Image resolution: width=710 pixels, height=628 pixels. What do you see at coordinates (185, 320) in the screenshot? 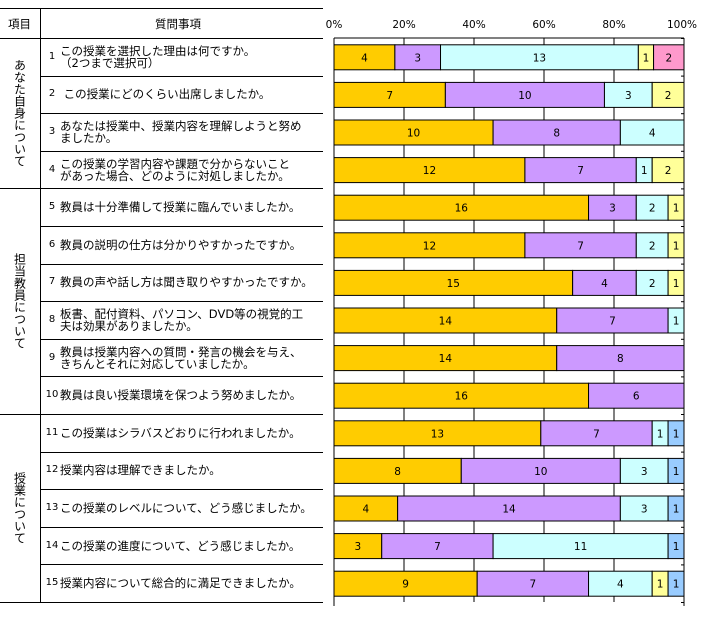
I see `question-row: 8 板書、配付資料、パソコン、DVD等の視覚的工 夫は効果がありましたか。` at bounding box center [185, 320].